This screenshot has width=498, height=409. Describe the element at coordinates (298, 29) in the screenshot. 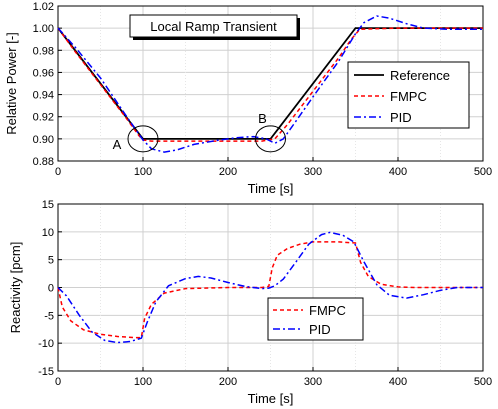

I see `title-shadow-right` at that location.